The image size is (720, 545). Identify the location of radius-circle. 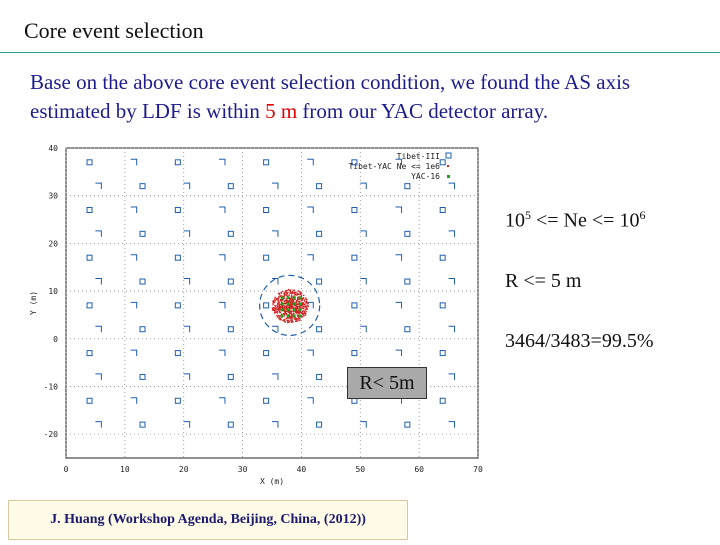
(290, 305).